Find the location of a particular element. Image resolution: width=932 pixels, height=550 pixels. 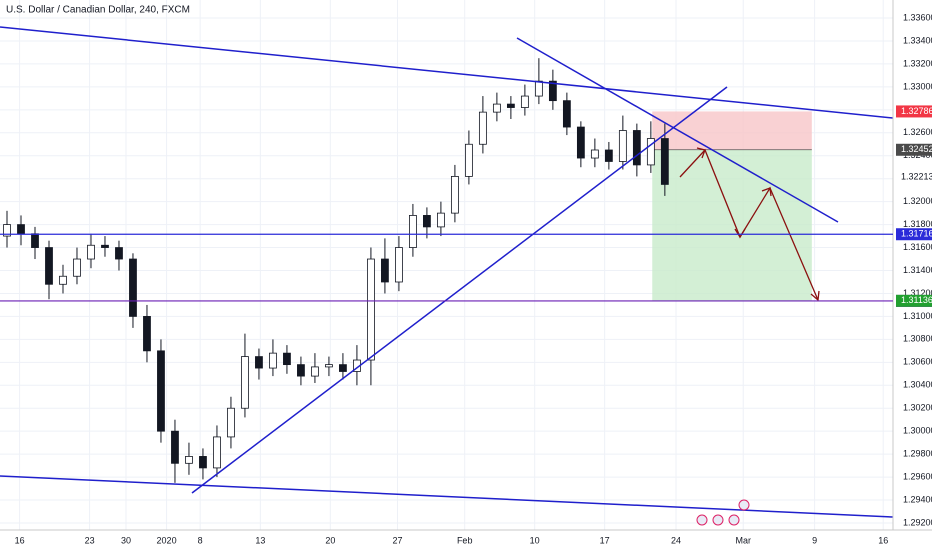

position-box is located at coordinates (732, 206).